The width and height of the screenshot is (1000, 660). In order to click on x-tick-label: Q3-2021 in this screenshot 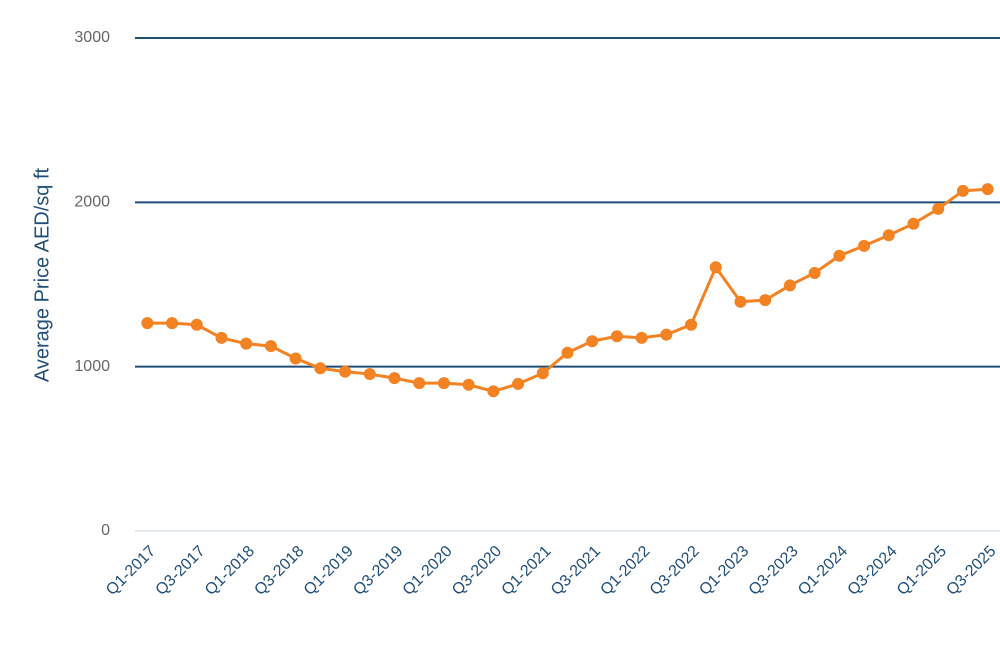, I will do `click(576, 571)`.